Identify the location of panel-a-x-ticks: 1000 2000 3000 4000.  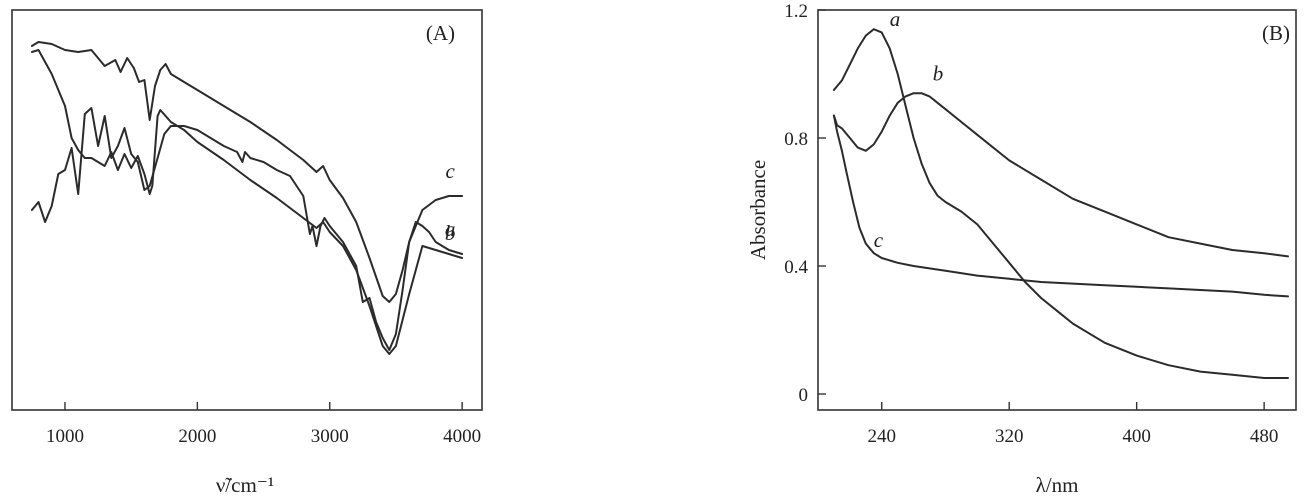
(263, 424).